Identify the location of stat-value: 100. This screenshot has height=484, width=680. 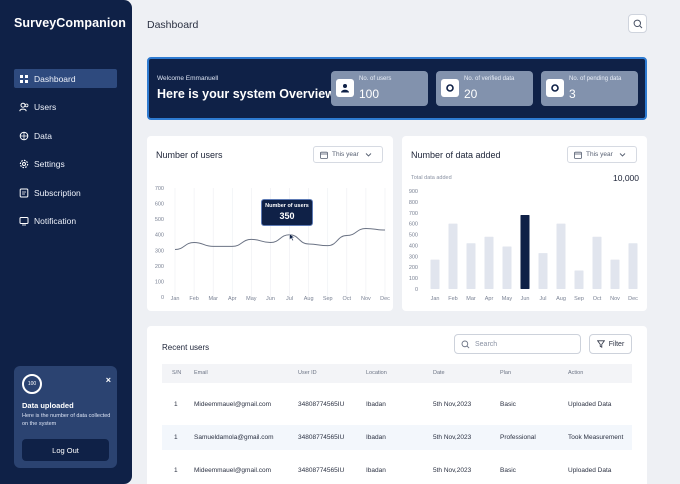
(369, 94).